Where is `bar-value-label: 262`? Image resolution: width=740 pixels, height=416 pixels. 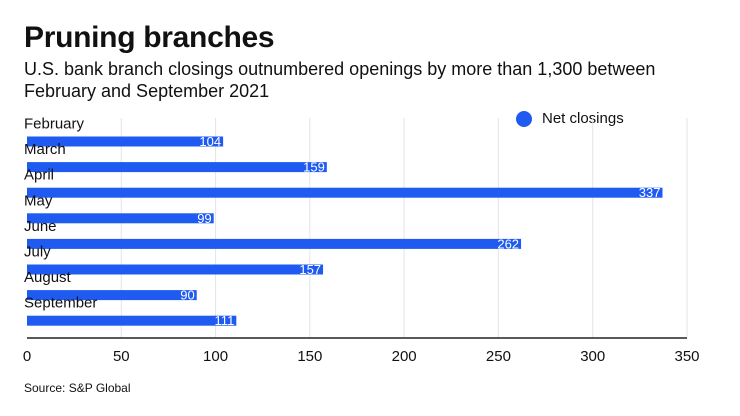
bar-value-label: 262 is located at coordinates (508, 243).